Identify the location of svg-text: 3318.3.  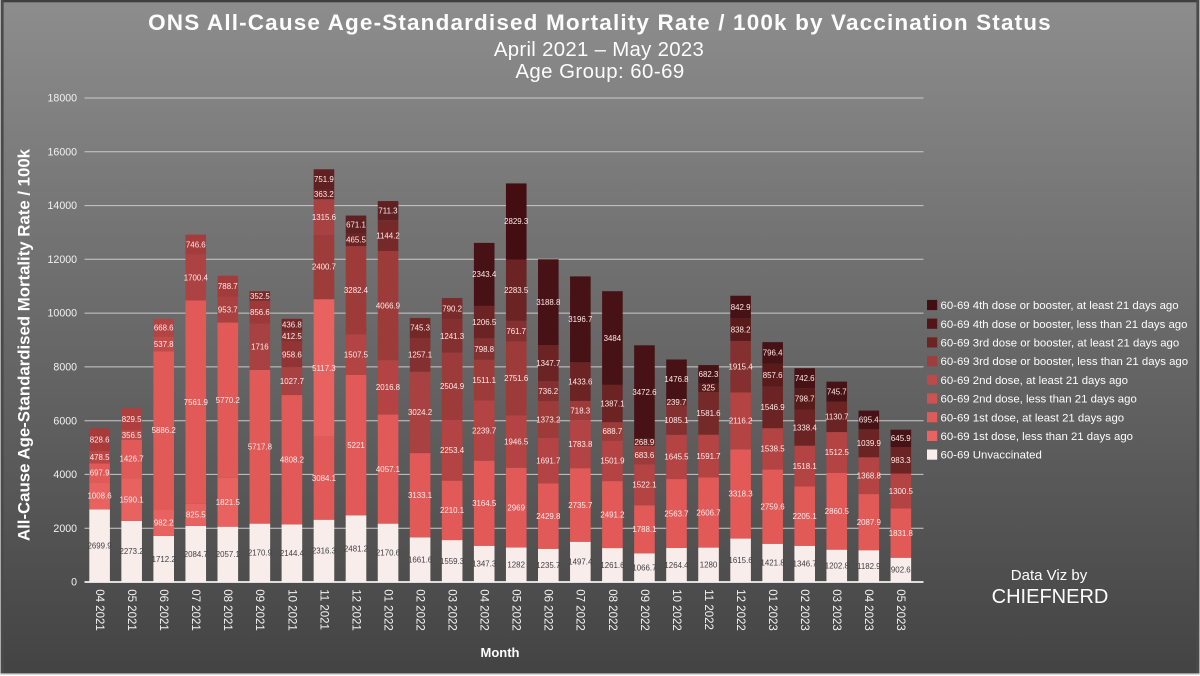
(741, 494).